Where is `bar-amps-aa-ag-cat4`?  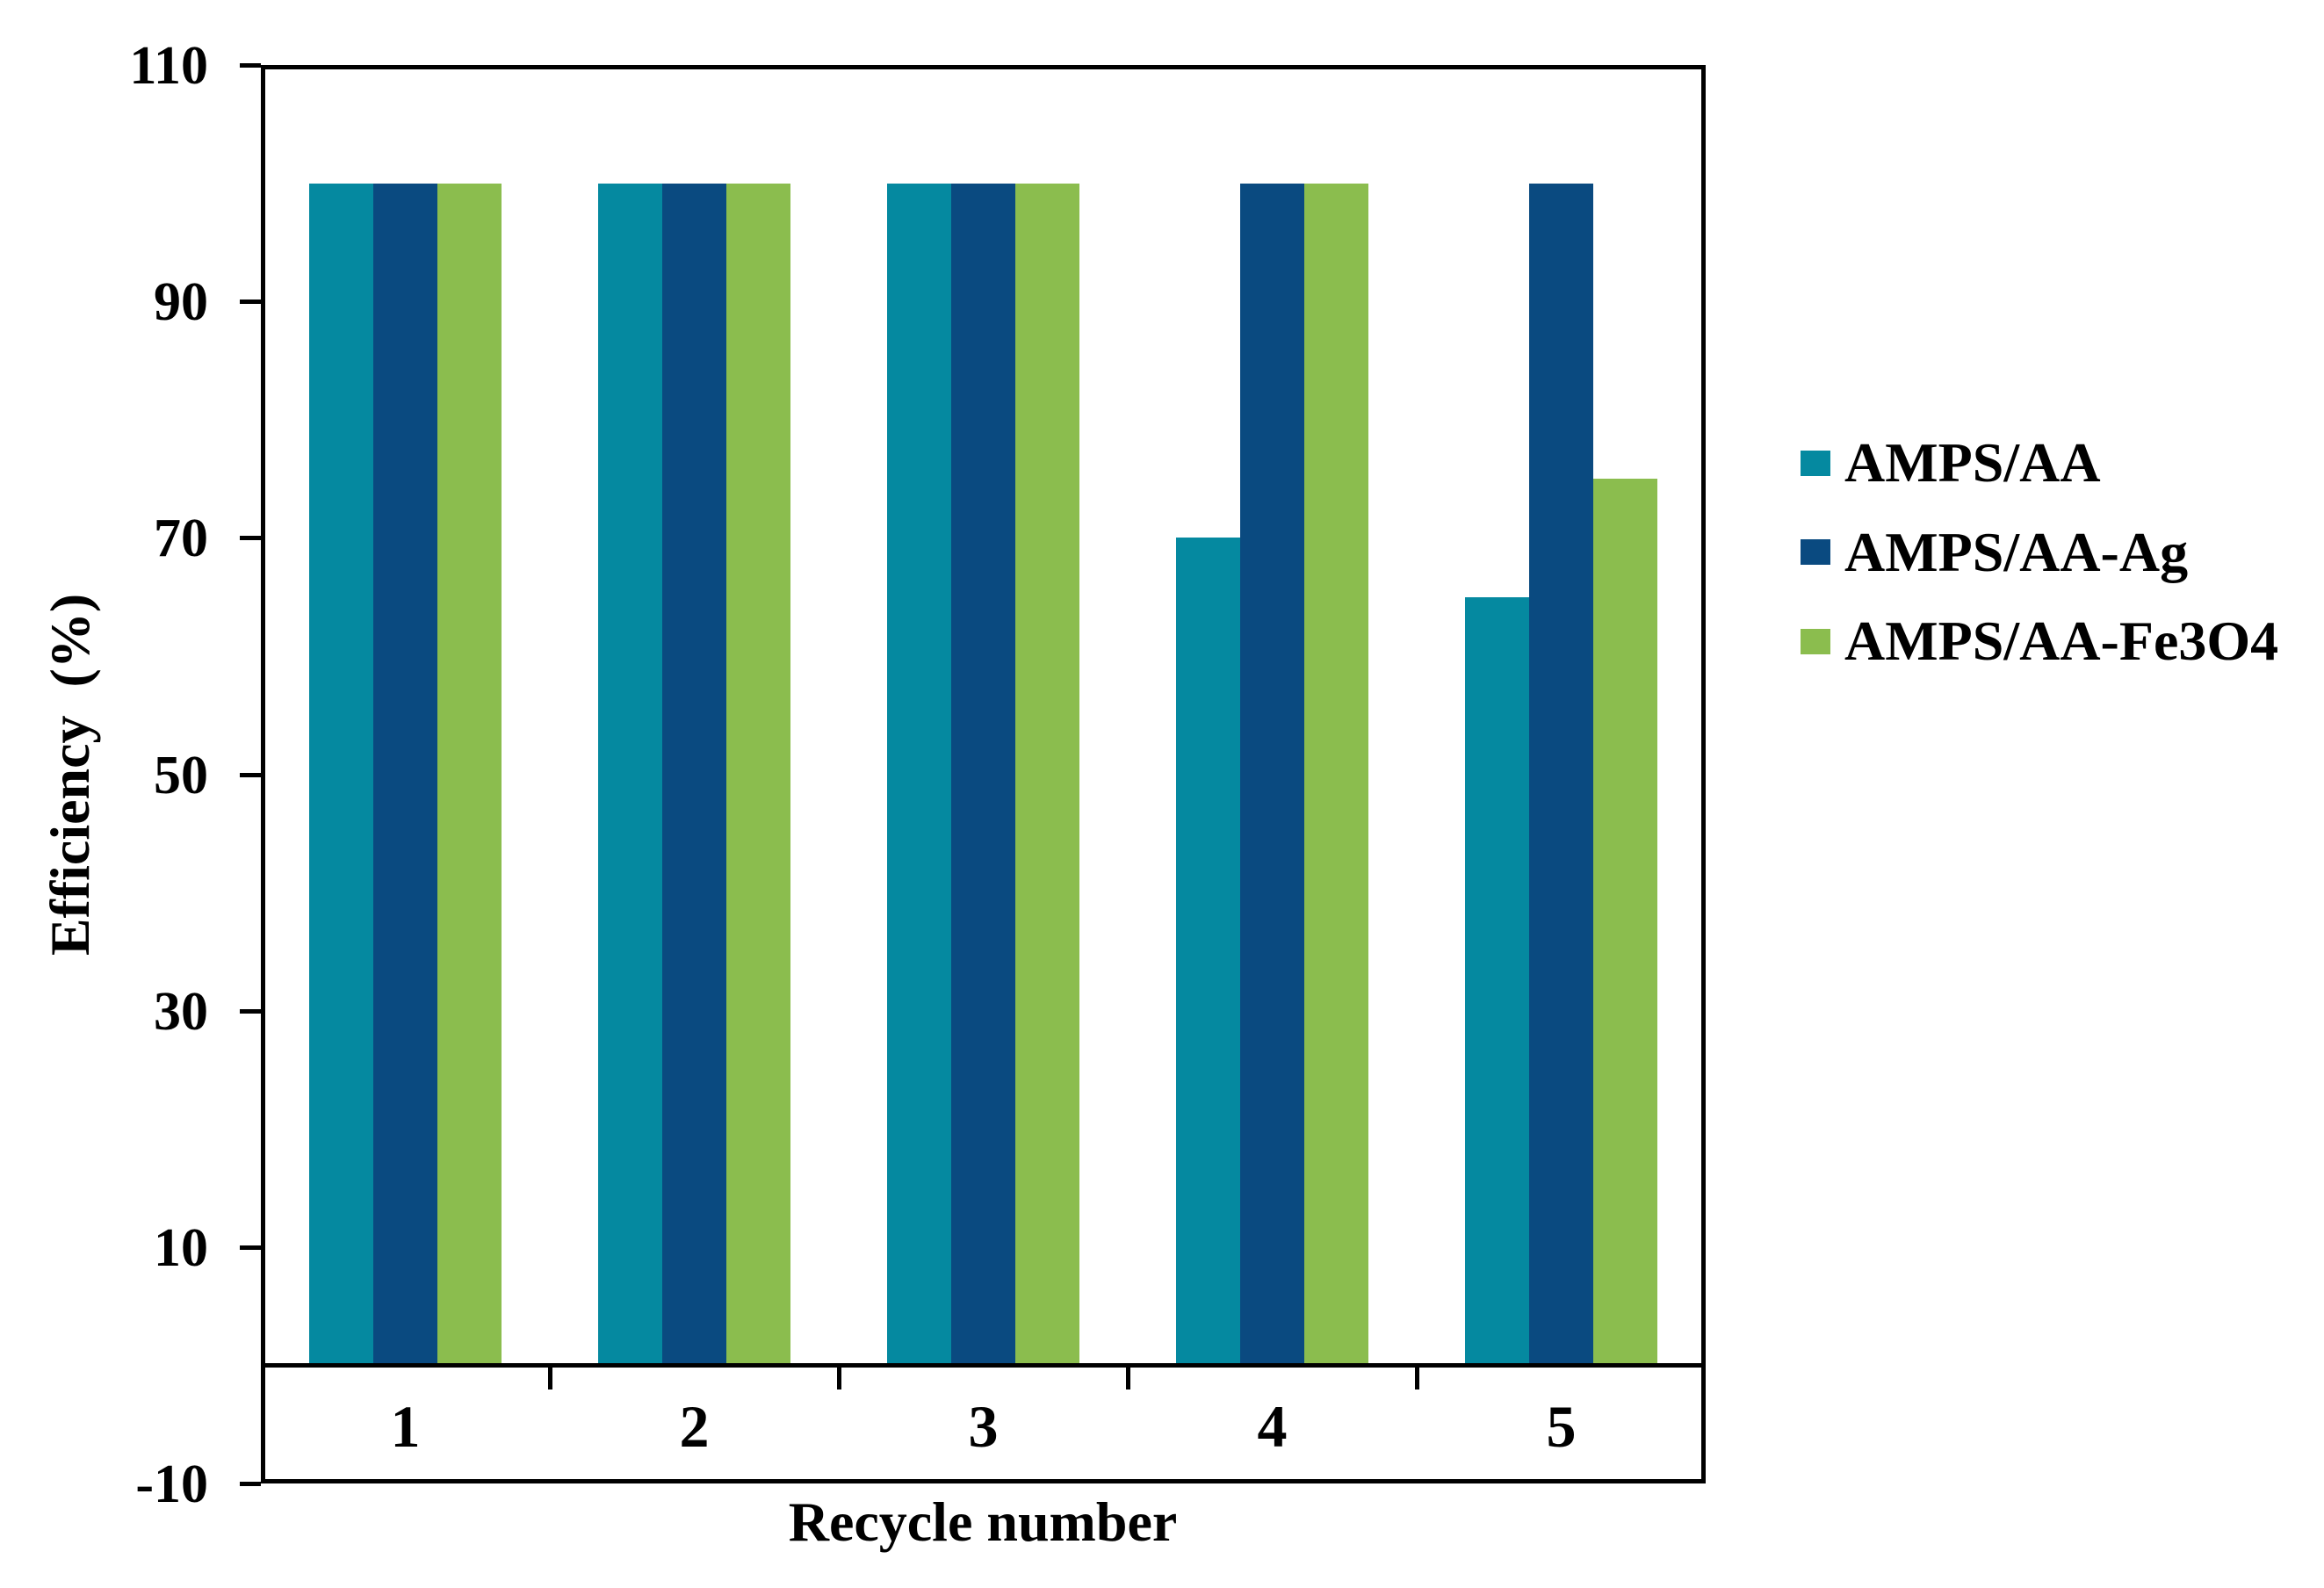
bar-amps-aa-ag-cat4 is located at coordinates (1272, 774).